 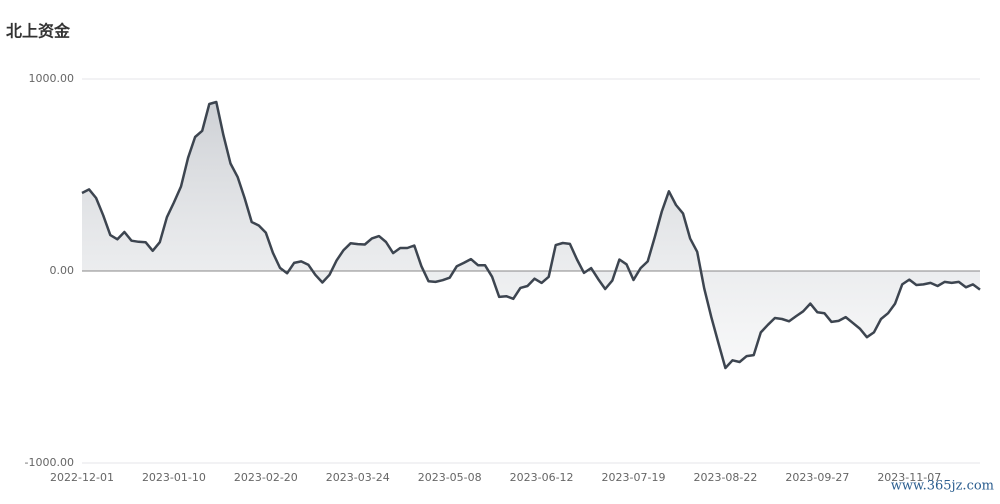 What do you see at coordinates (52, 78) in the screenshot?
I see `y-tick-label: 1000.00` at bounding box center [52, 78].